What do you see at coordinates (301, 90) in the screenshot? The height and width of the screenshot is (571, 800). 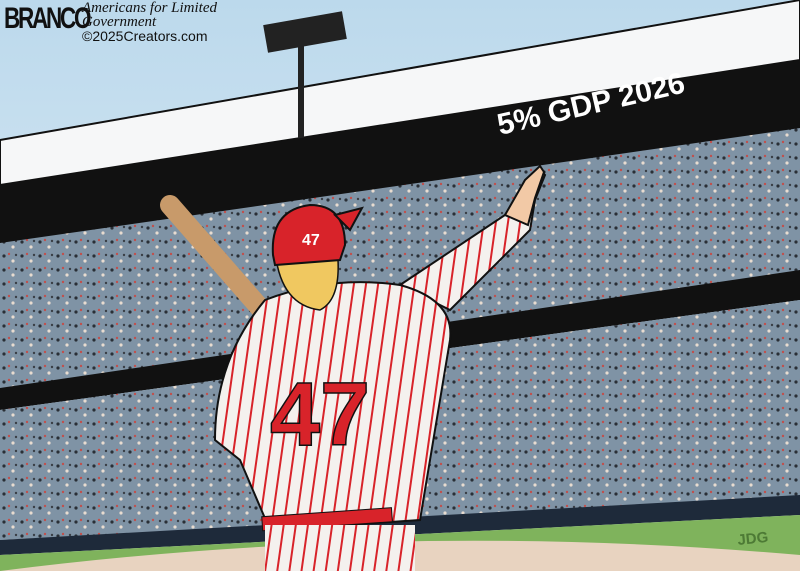 I see `light-tower` at bounding box center [301, 90].